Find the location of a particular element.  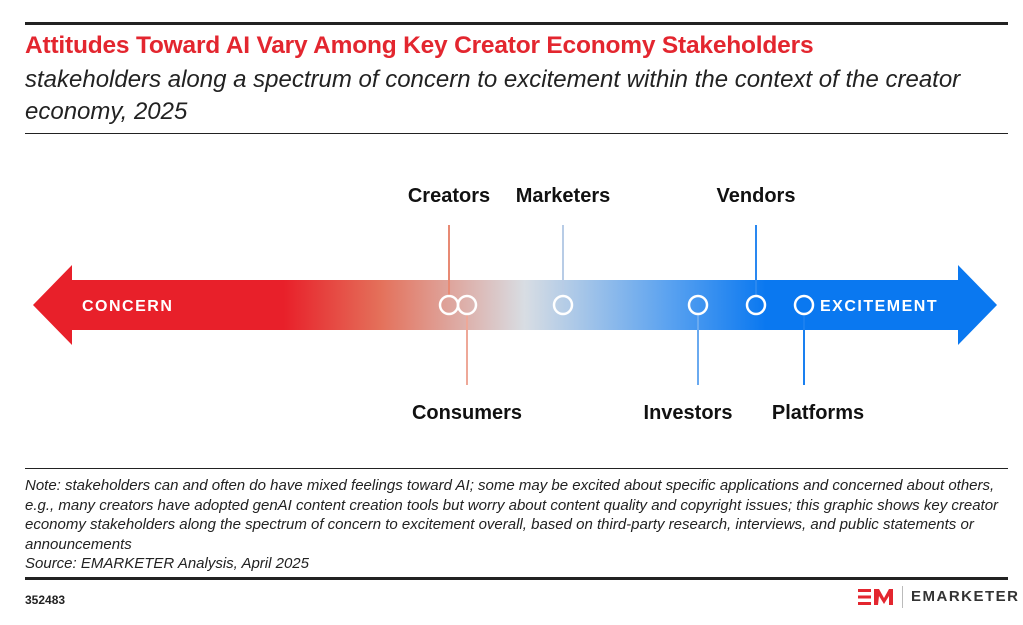

top-rule is located at coordinates (516, 23).